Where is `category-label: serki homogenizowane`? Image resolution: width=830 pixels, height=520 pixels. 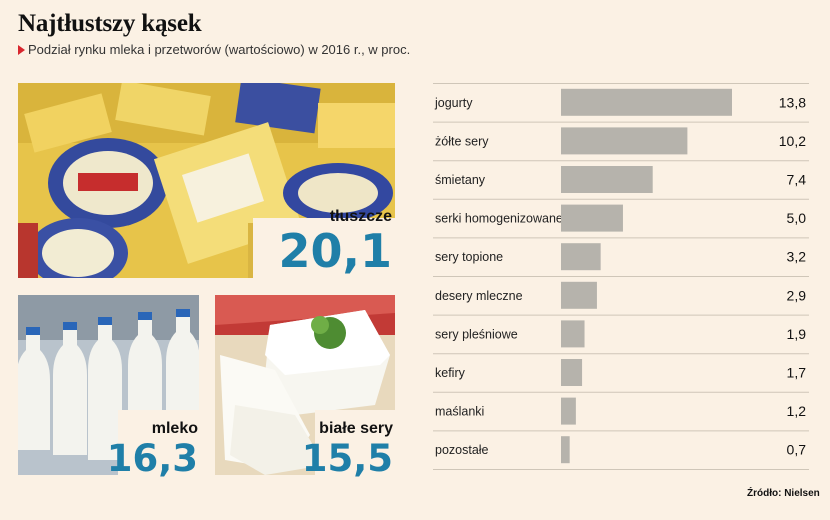
category-label: serki homogenizowane is located at coordinates (499, 219).